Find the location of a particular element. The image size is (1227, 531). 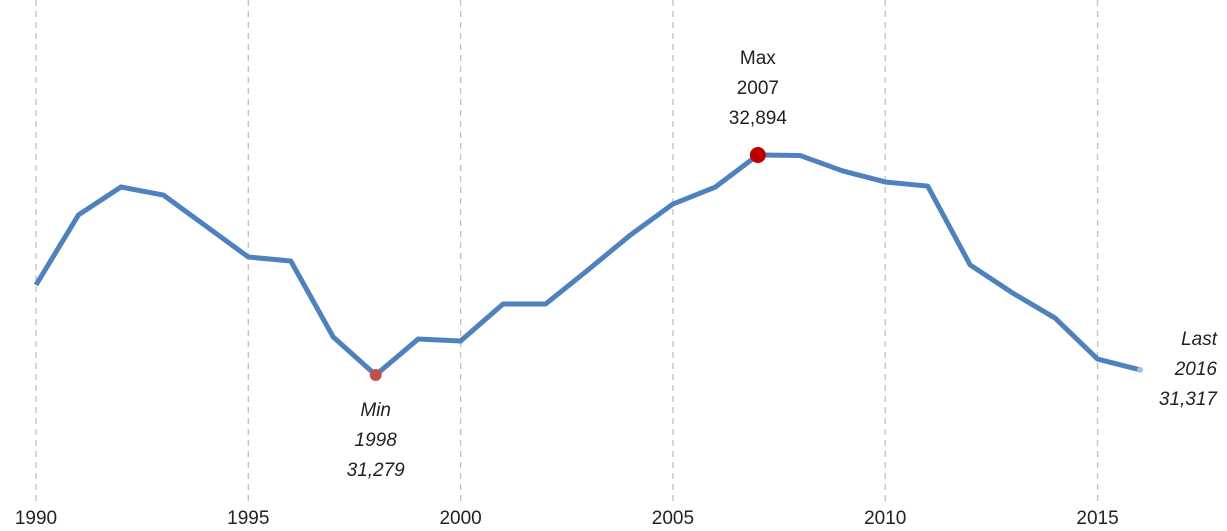

annotation-title: Last is located at coordinates (1199, 339).